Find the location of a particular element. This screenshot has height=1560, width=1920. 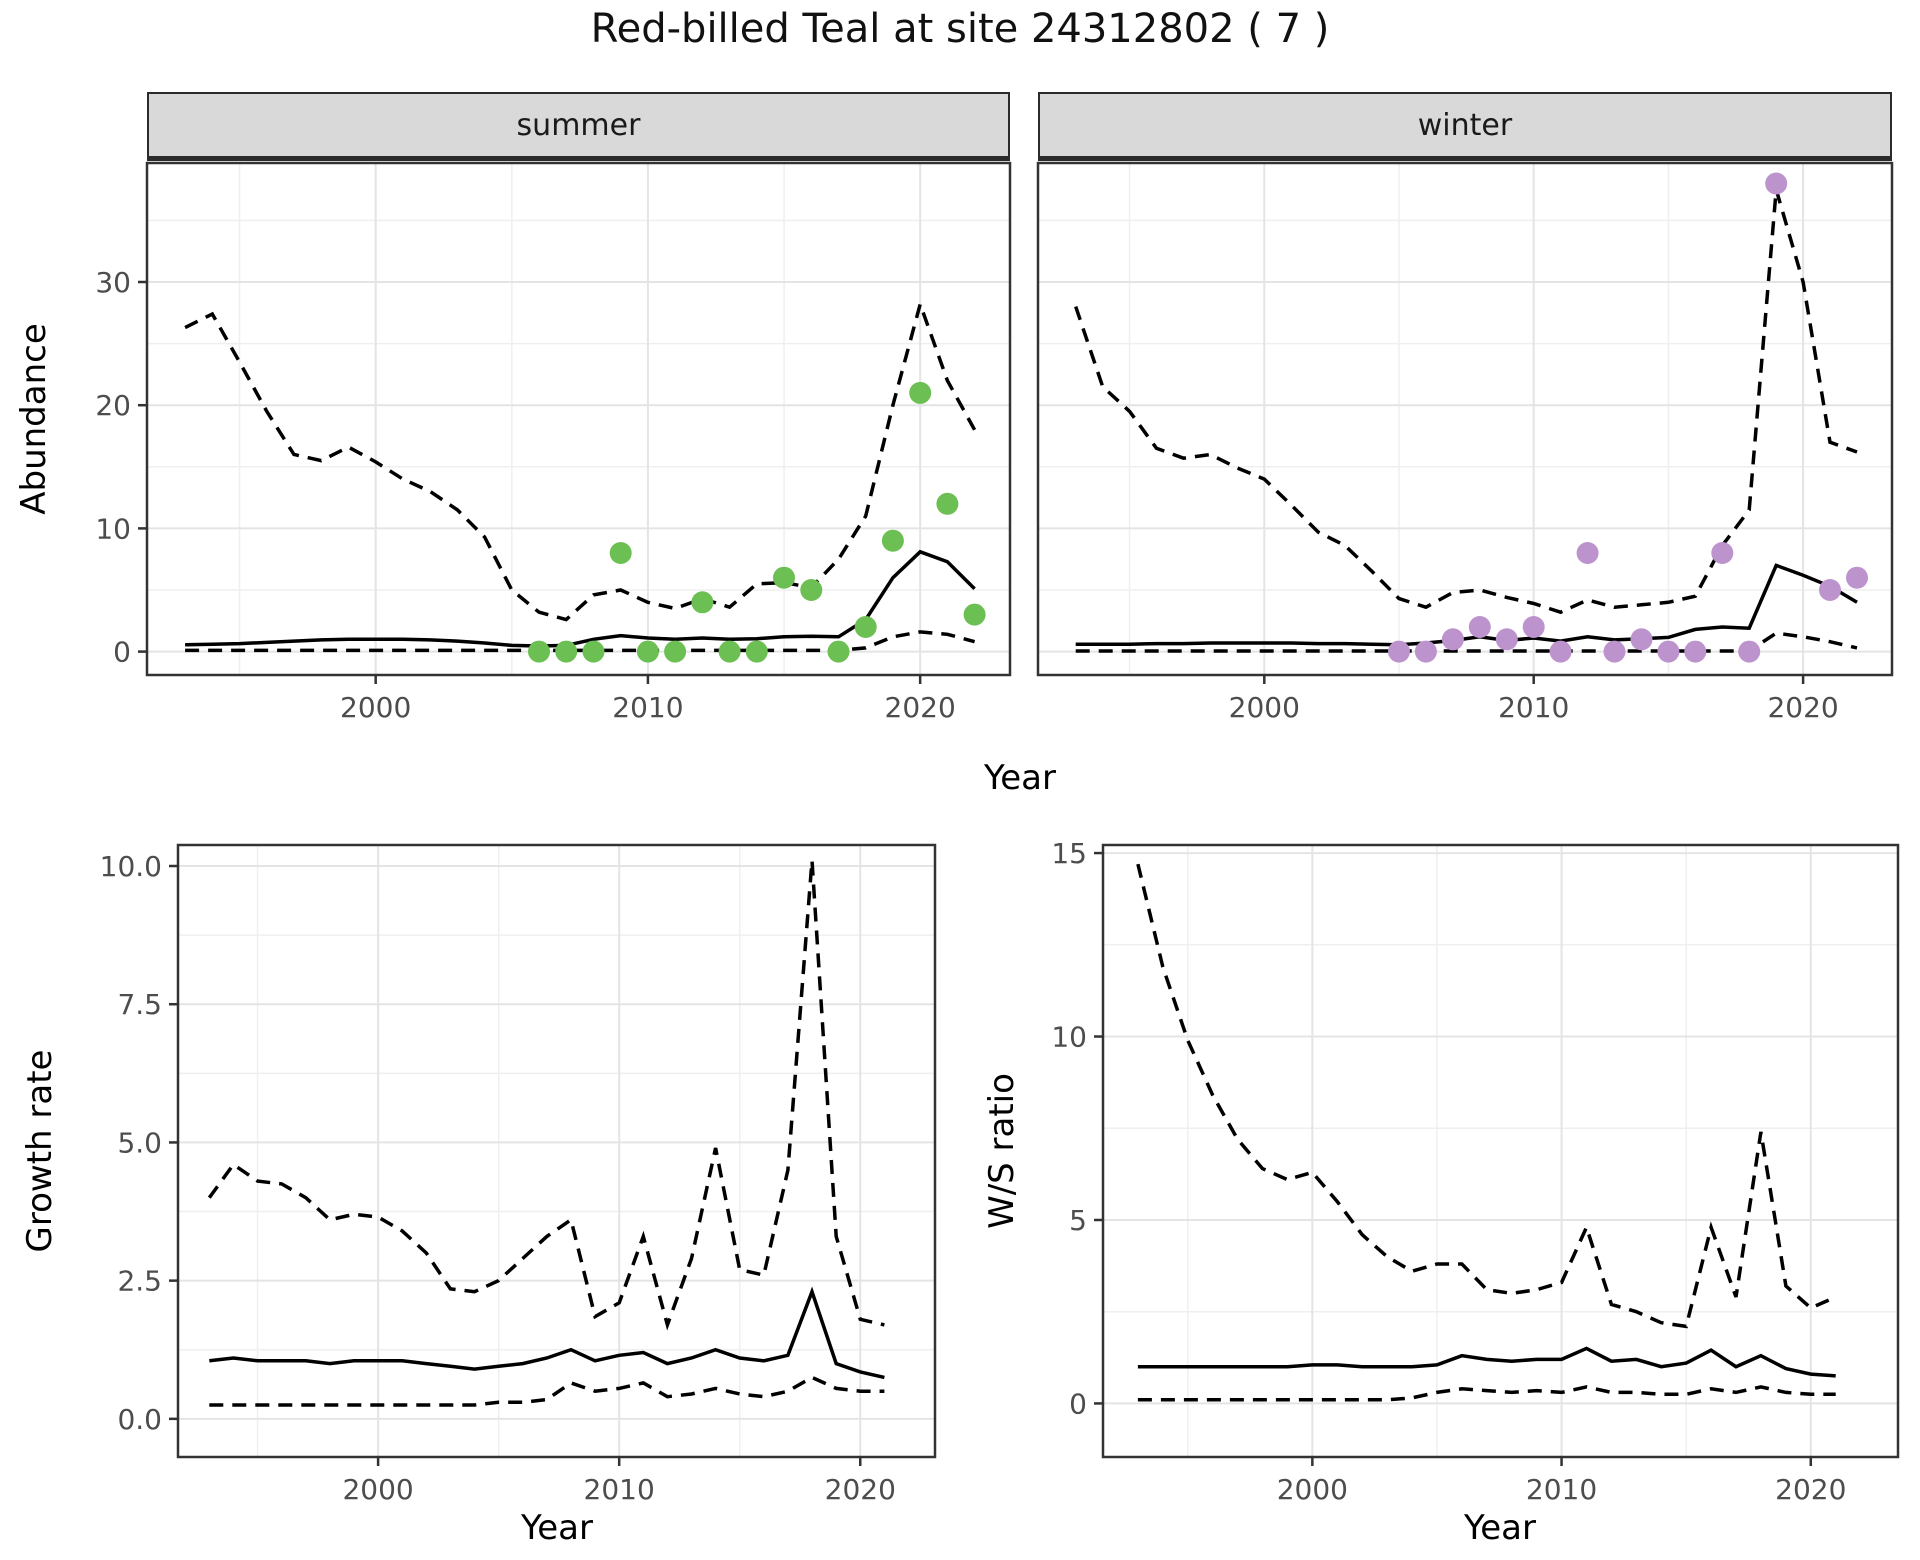

x-axis-title-year-ws: Year is located at coordinates (1500, 1528).